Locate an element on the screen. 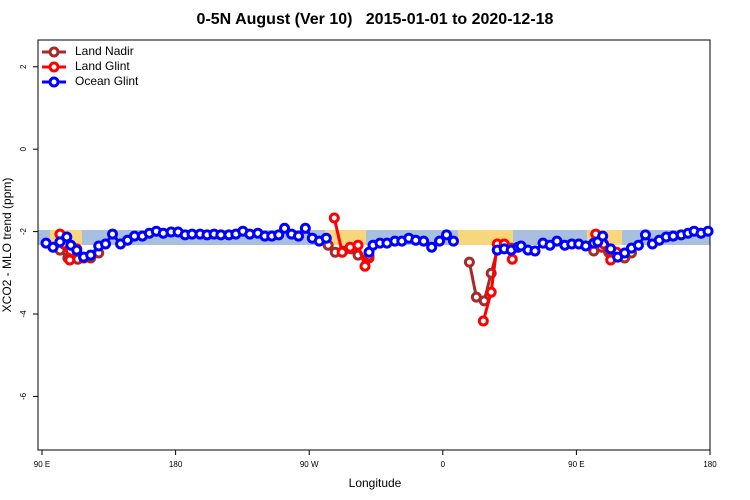  x-tick-label: 0 is located at coordinates (443, 464).